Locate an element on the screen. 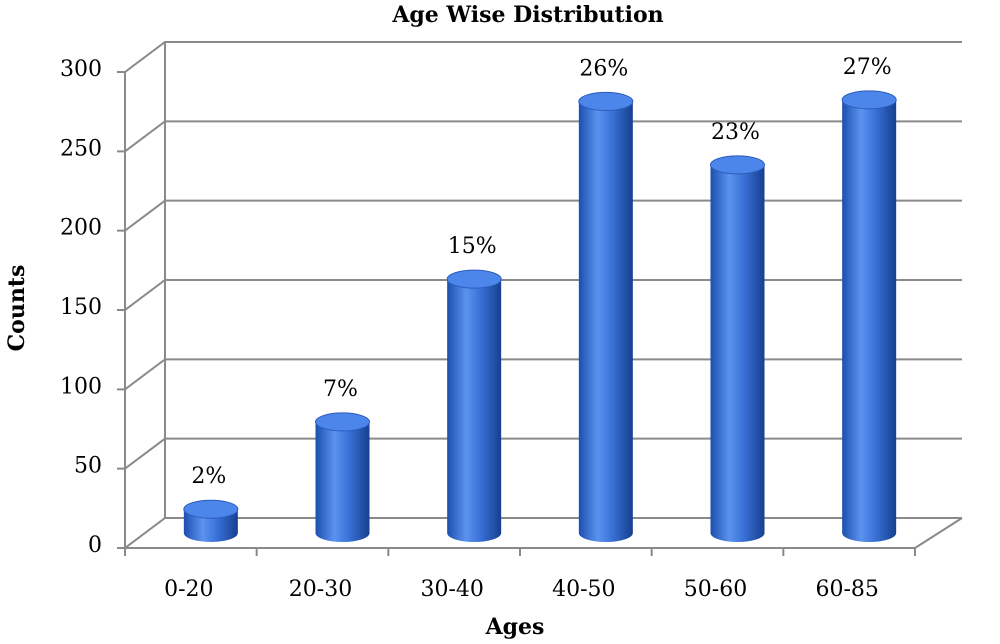 The image size is (1000, 644). data-label: 2% is located at coordinates (208, 476).